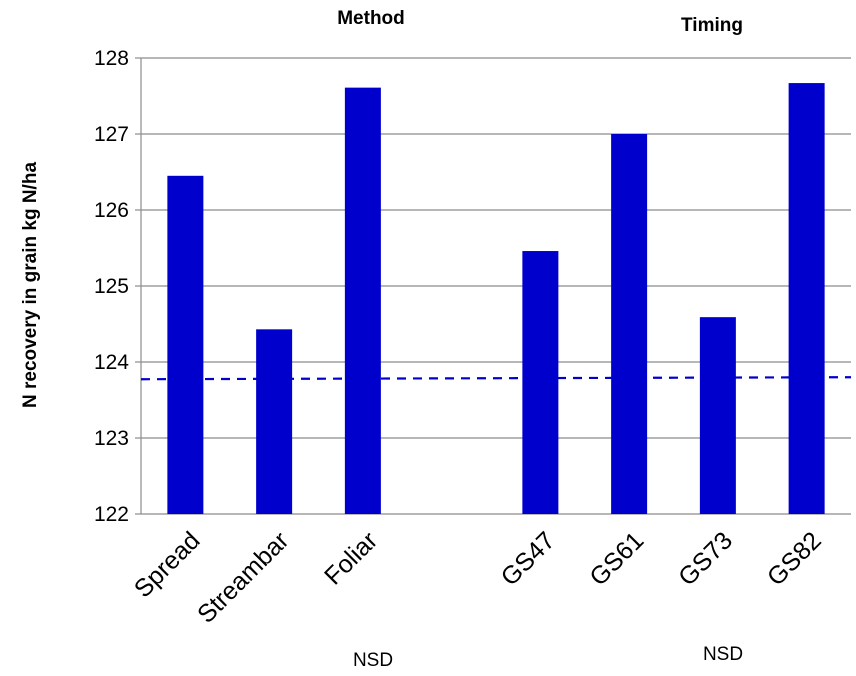 The image size is (856, 676). I want to click on y-tick-label-126: 126, so click(111, 210).